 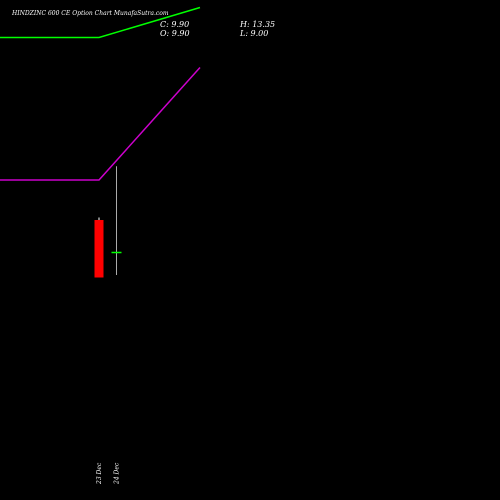 I want to click on candle-body, so click(x=99, y=249).